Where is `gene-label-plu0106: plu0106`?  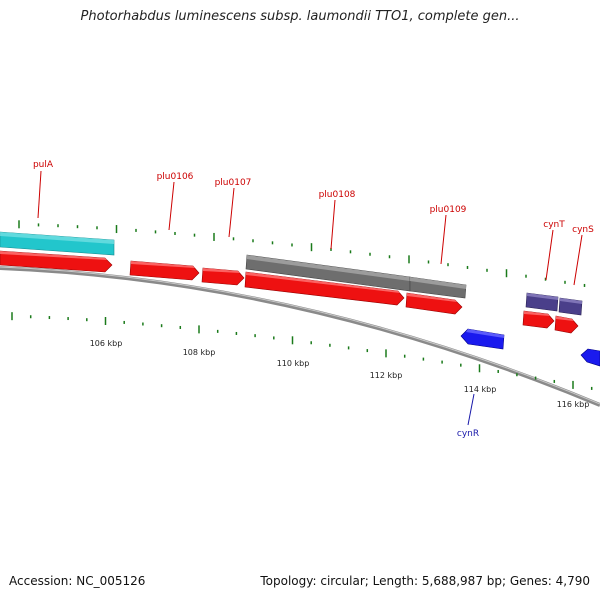 gene-label-plu0106: plu0106 is located at coordinates (175, 177).